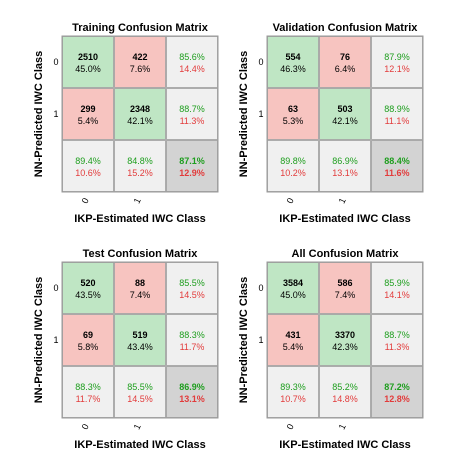 The height and width of the screenshot is (474, 474). I want to click on cell-value: 519, so click(139, 335).